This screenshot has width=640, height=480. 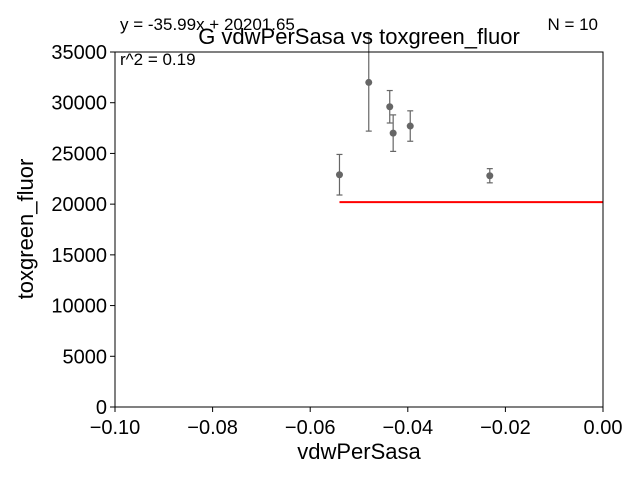 I want to click on x-axis-label: vdwPerSasa, so click(x=359, y=451).